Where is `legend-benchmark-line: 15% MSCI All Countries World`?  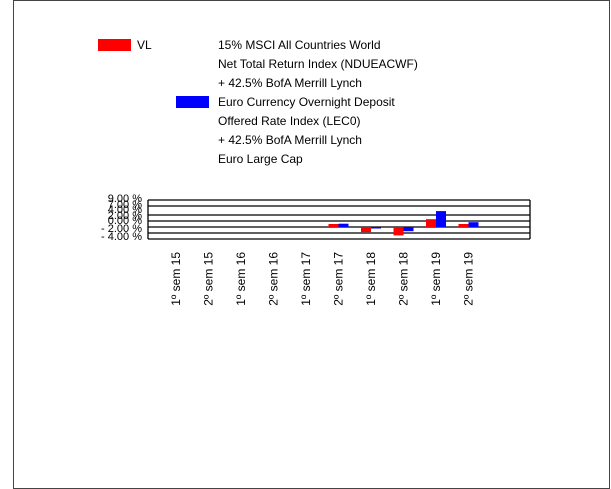
legend-benchmark-line: 15% MSCI All Countries World is located at coordinates (299, 45).